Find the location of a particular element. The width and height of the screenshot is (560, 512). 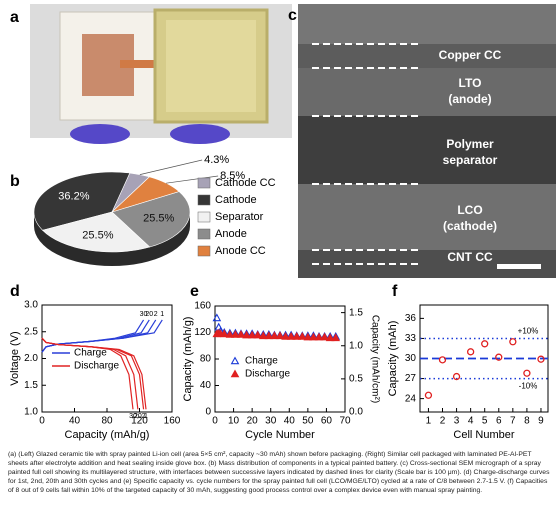

panel-label: b is located at coordinates (15, 181).